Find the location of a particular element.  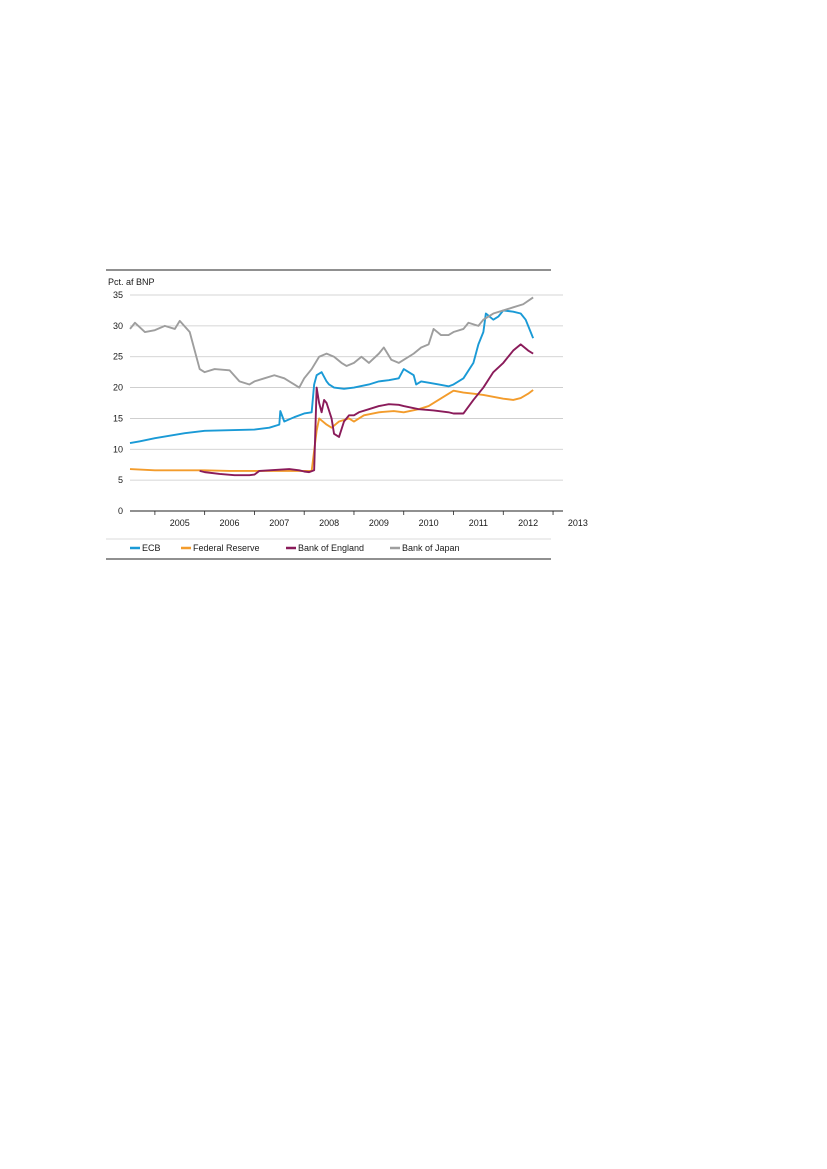

y-tick-label: 35 is located at coordinates (118, 295).